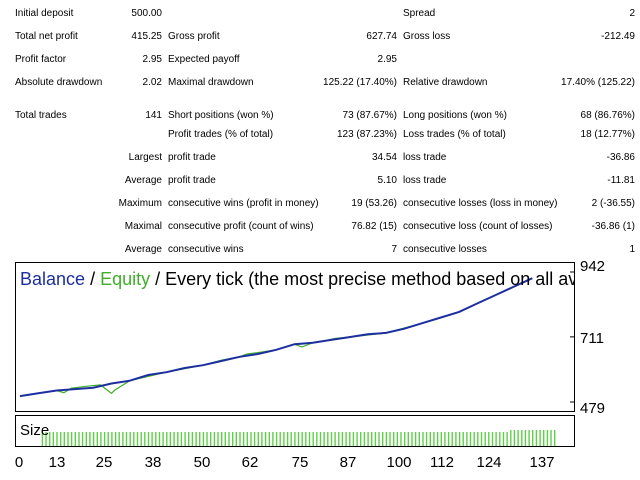 The height and width of the screenshot is (480, 640). I want to click on report-value: 627.74, so click(381, 36).